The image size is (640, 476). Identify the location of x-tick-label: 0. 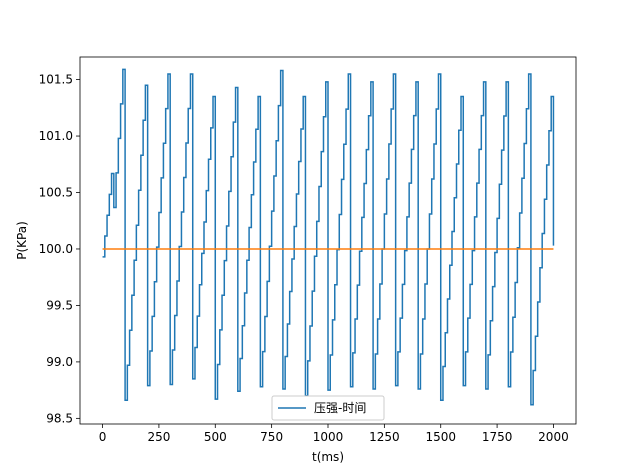
(103, 437).